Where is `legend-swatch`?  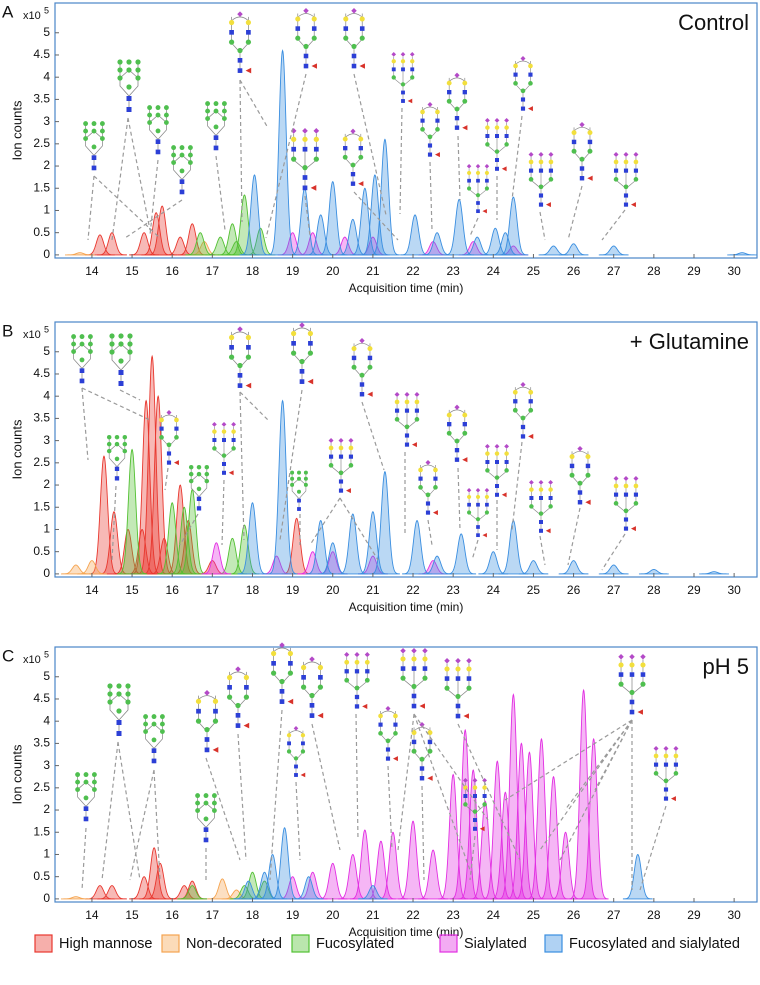
legend-swatch is located at coordinates (300, 943).